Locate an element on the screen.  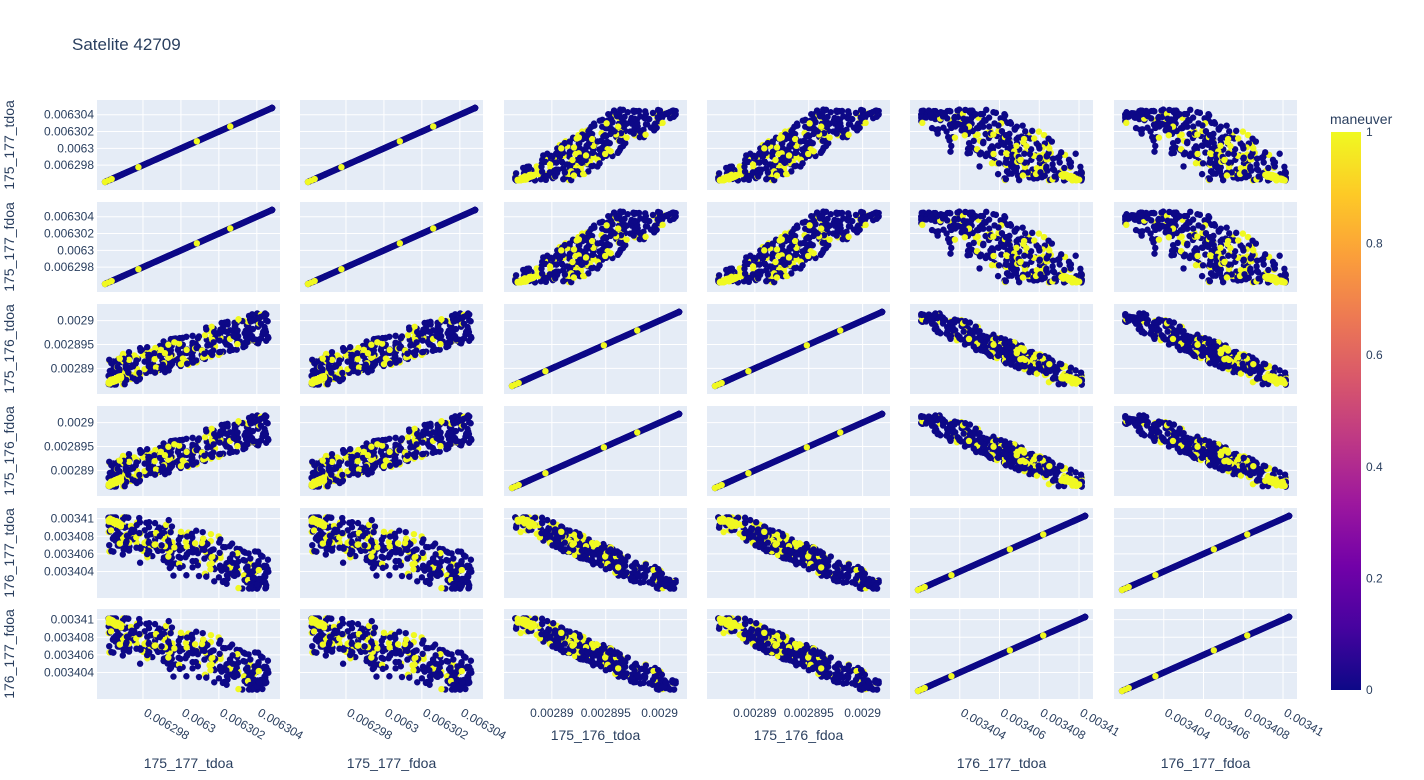
panel-175_177_tdoa-vs-175_177_fdoa is located at coordinates (391, 145).